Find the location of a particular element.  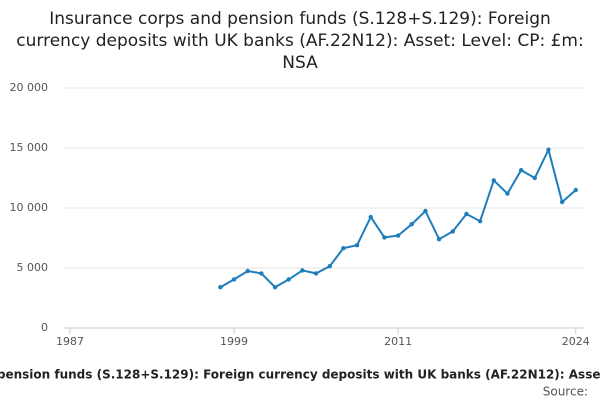

y-tick-label: 0 is located at coordinates (44, 327).